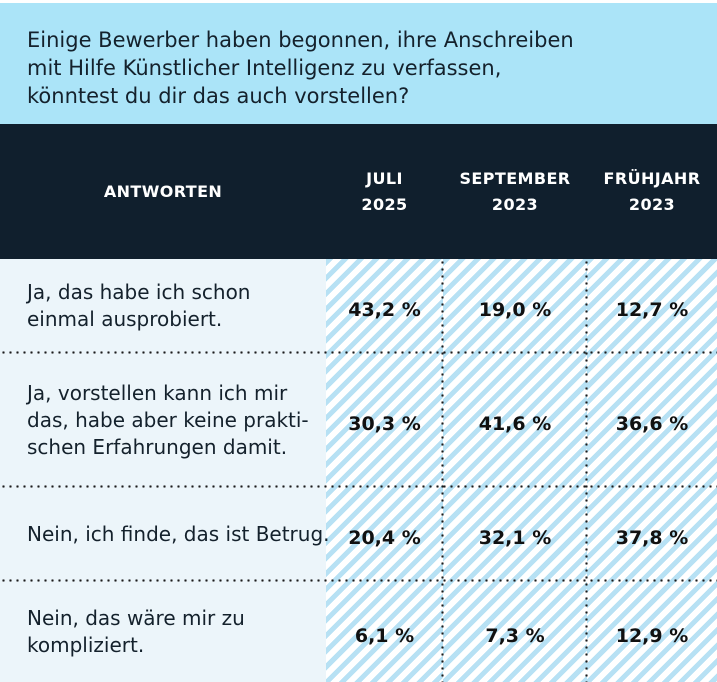 This screenshot has width=717, height=682. Describe the element at coordinates (163, 631) in the screenshot. I see `answer-cell: Nein, das wäre mir zu kompliziert.` at that location.